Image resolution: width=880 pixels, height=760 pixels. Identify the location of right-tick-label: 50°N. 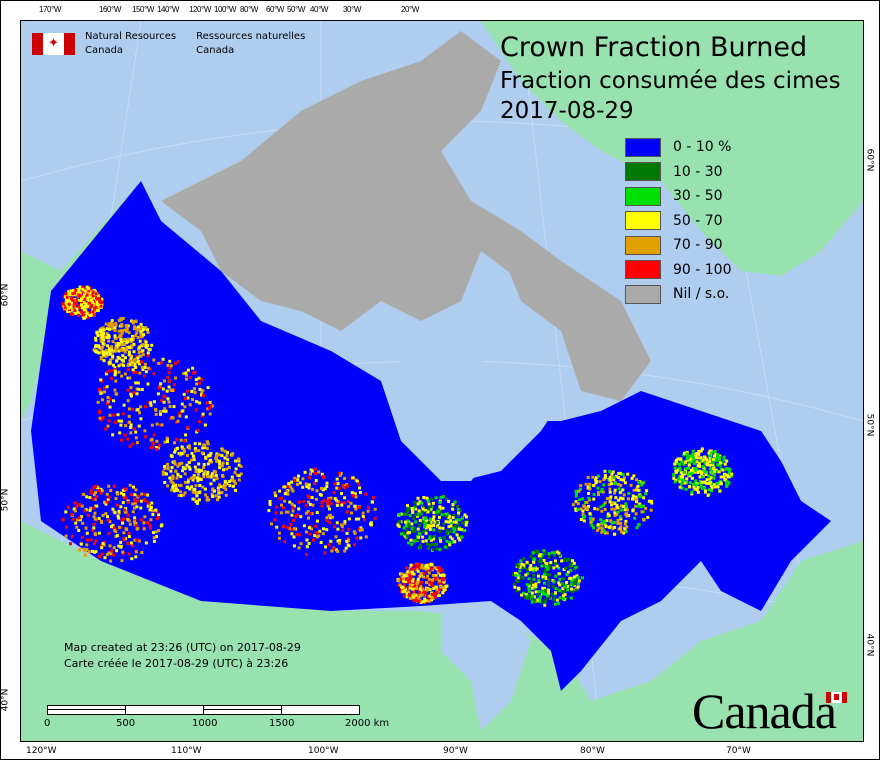
(869, 425).